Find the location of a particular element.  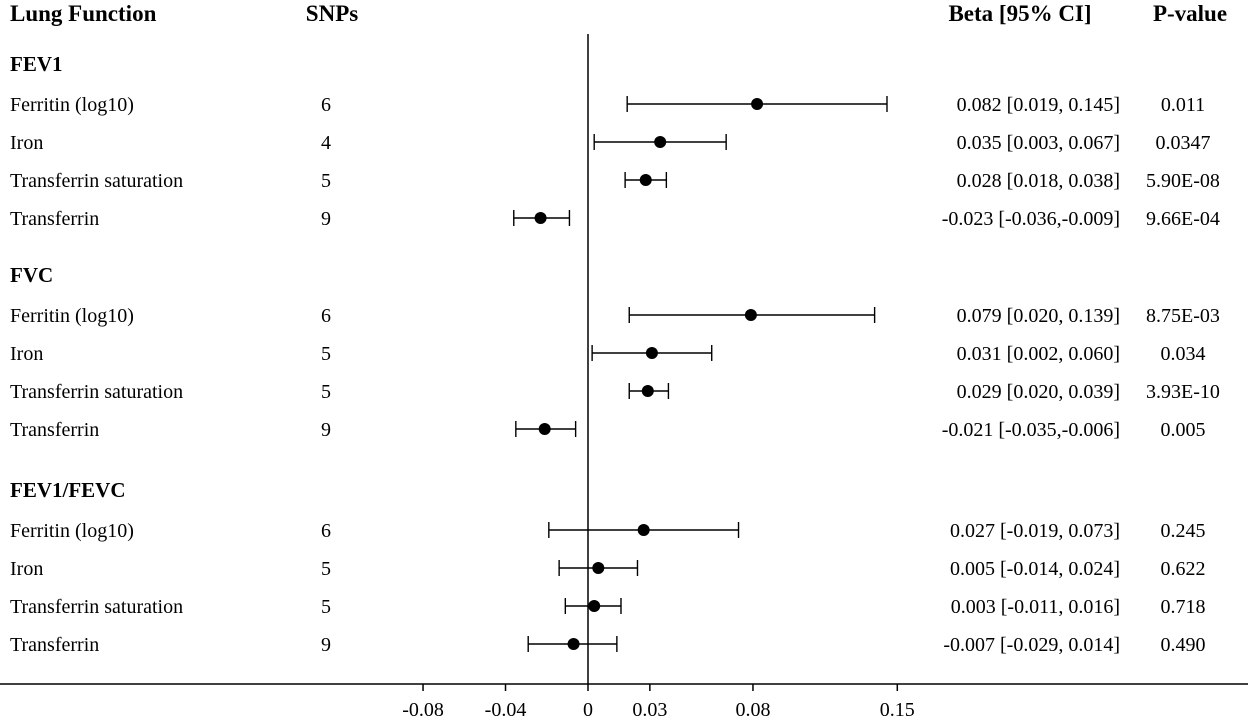

row-beta-ci: 0.029 [0.020, 0.039] is located at coordinates (1038, 392).